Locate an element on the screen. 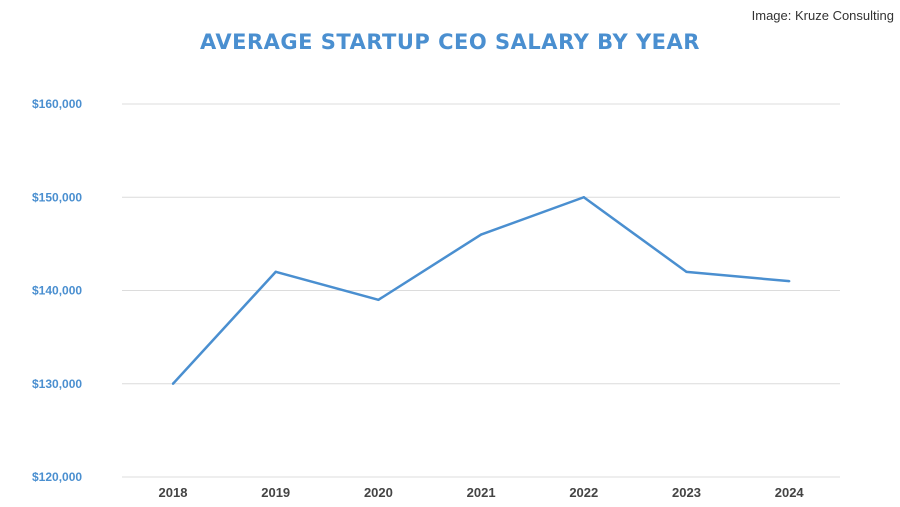 The width and height of the screenshot is (900, 507). data-point-2019 is located at coordinates (275, 272).